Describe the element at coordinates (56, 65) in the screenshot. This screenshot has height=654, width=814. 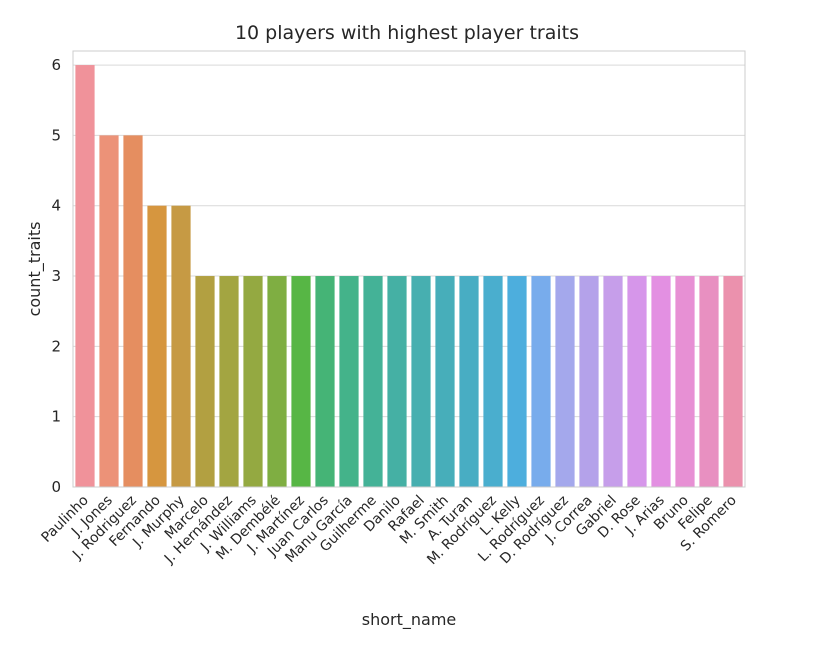
I see `y-tick-label: 6` at that location.